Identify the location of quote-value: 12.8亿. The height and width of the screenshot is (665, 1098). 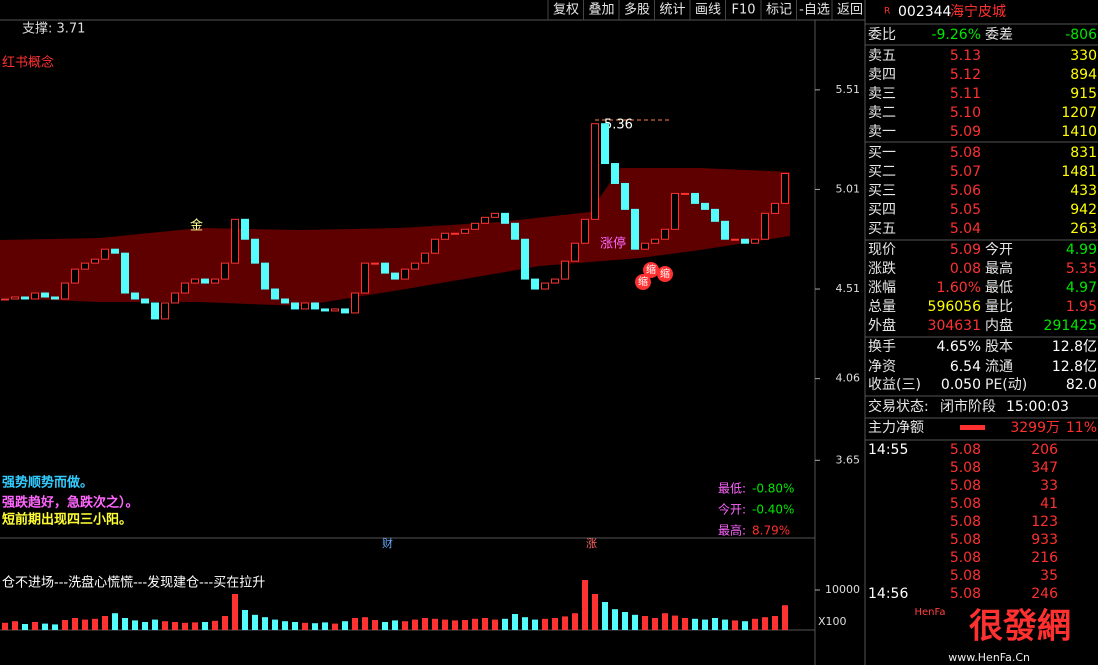
(1074, 347).